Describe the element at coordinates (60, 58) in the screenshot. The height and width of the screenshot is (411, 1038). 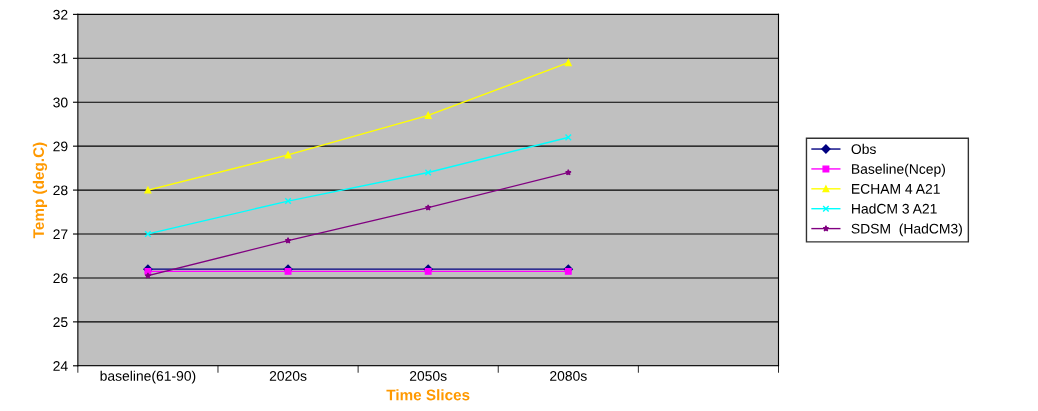
I see `y-tick-label: 31` at that location.